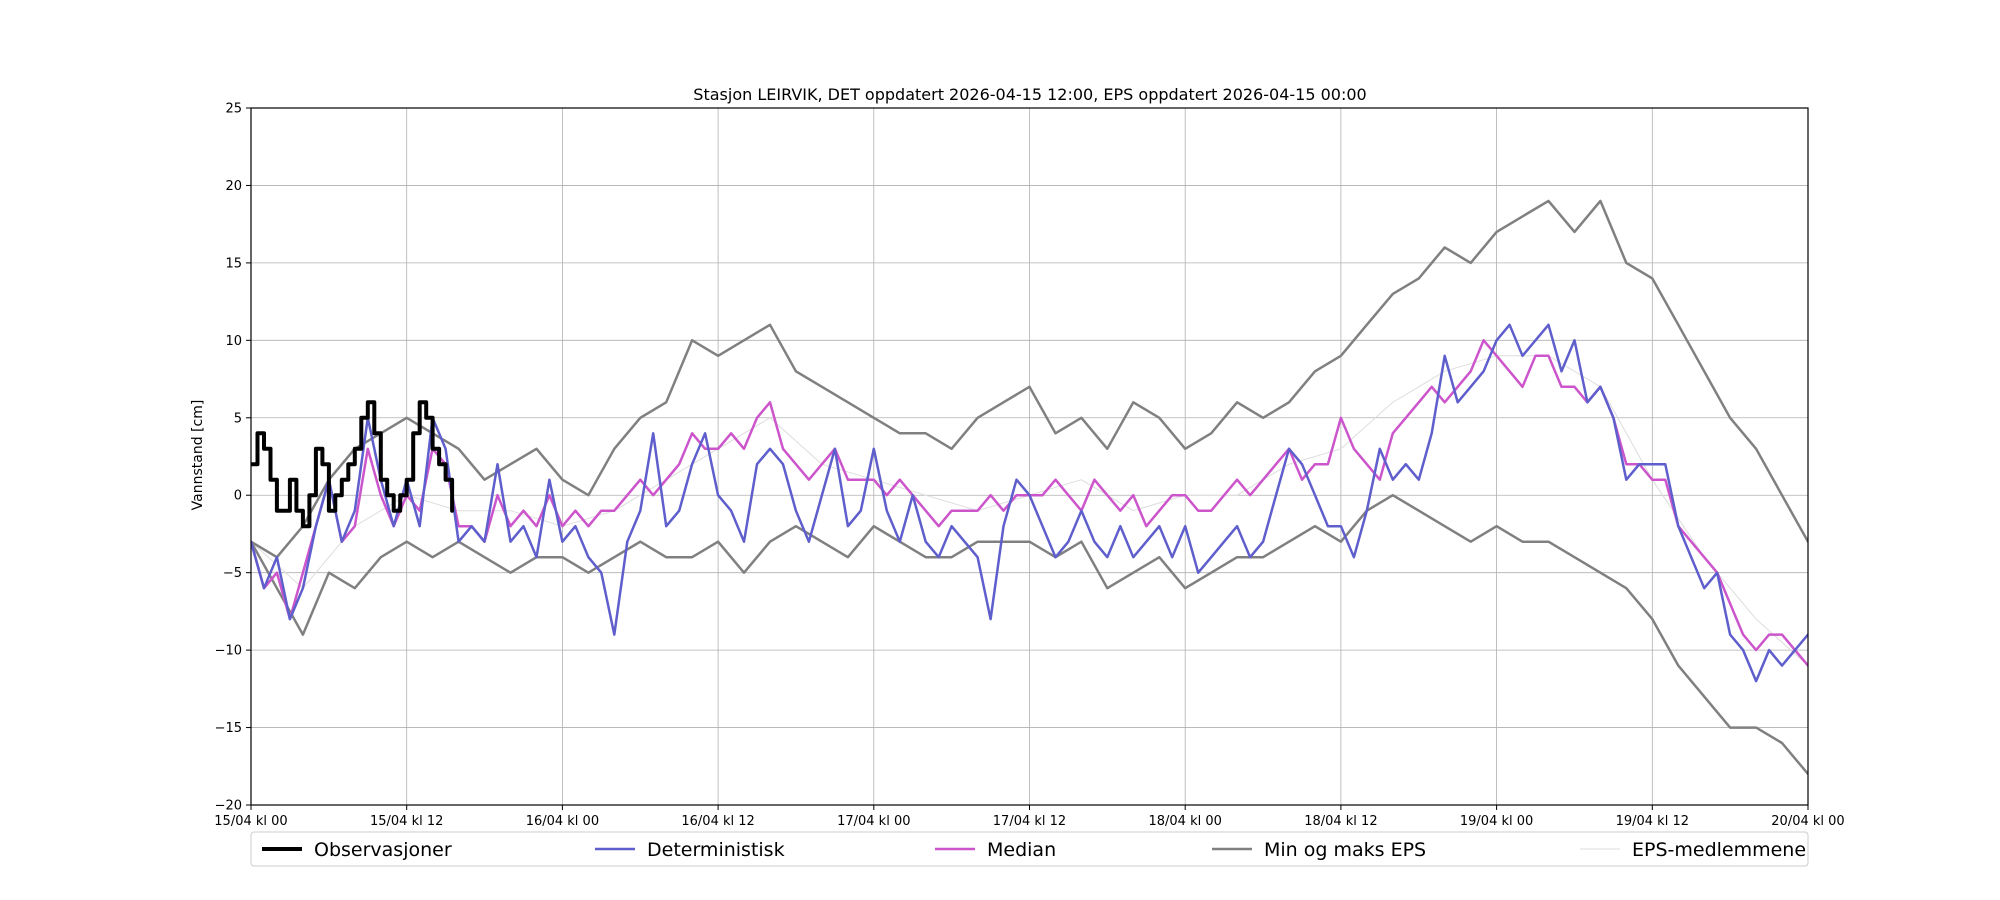 This screenshot has width=2000, height=900. I want to click on y-tick-label: −5, so click(232, 573).